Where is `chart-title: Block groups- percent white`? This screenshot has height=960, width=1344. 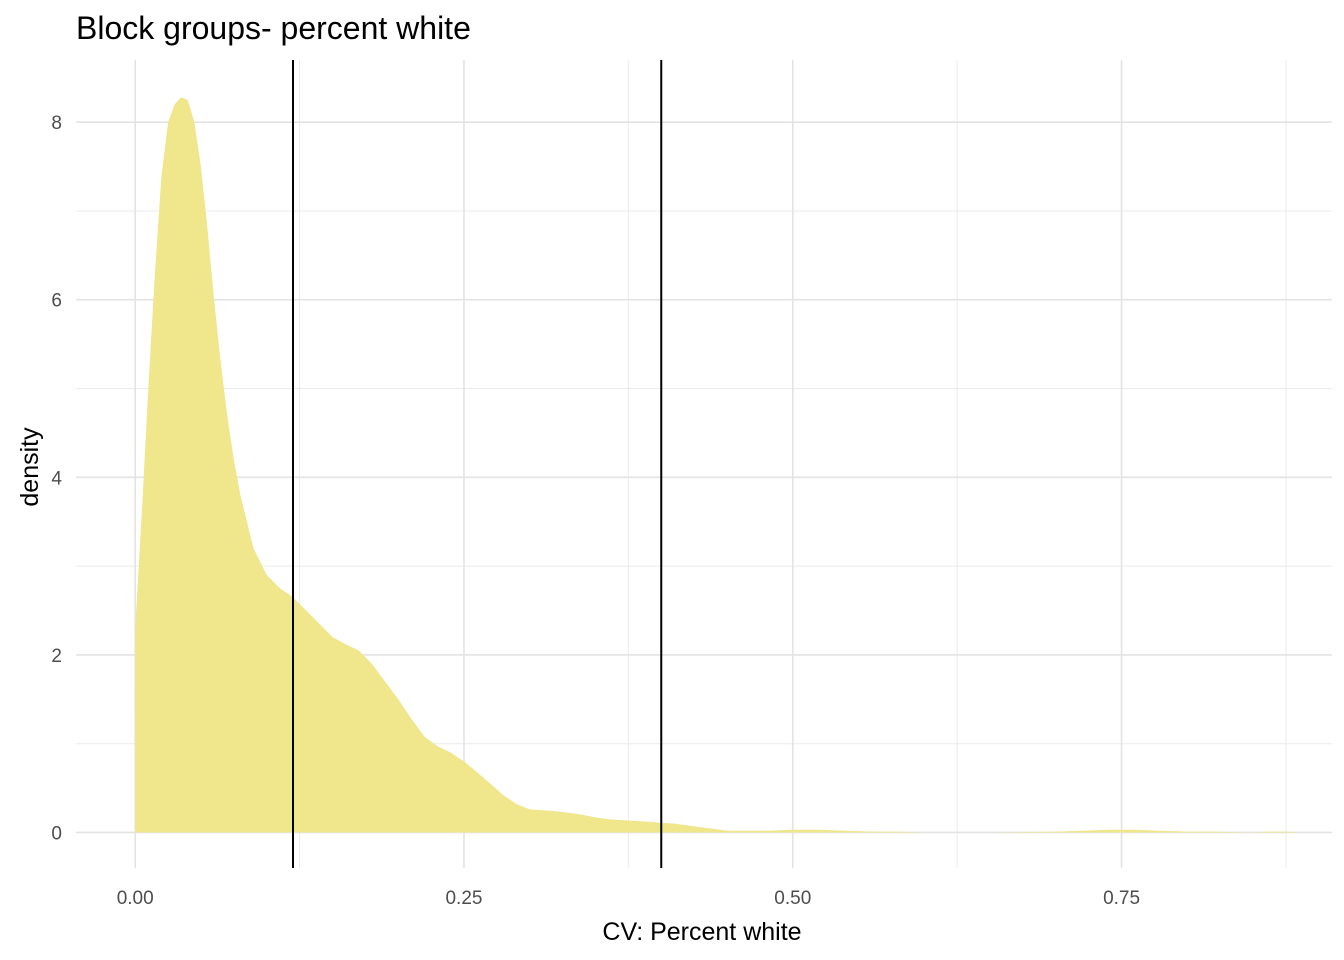 chart-title: Block groups- percent white is located at coordinates (273, 28).